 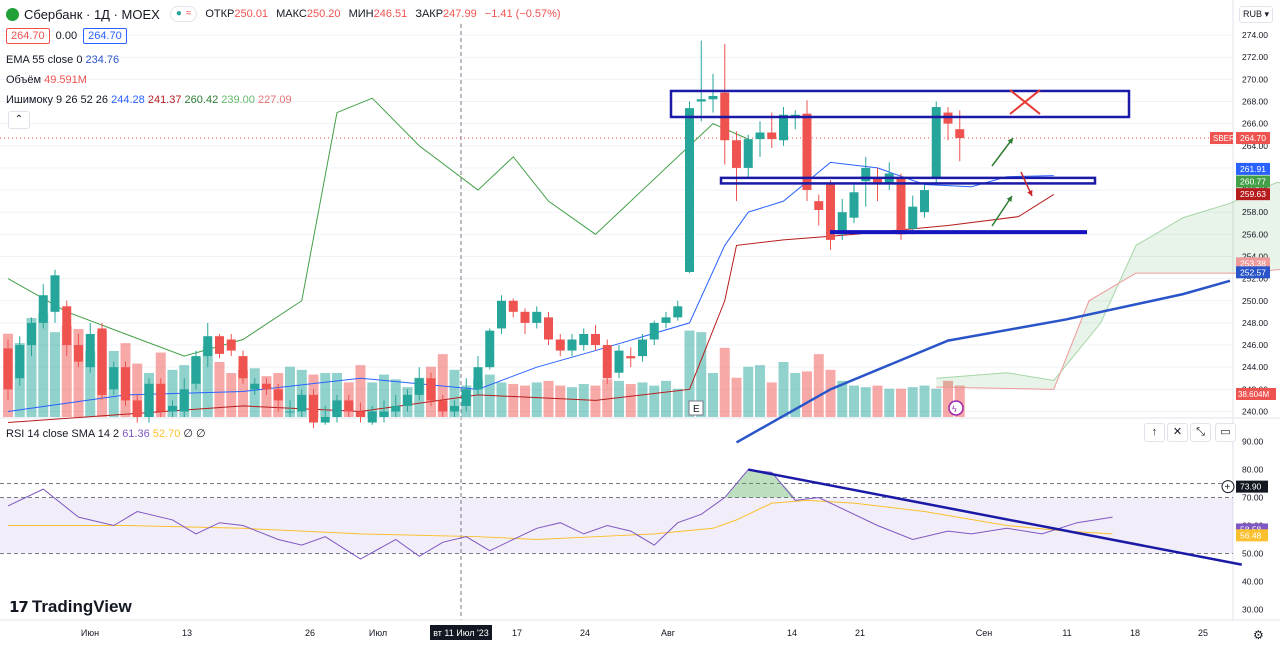 I want to click on settings-gear-icon: ⚙, so click(x=1258, y=635).